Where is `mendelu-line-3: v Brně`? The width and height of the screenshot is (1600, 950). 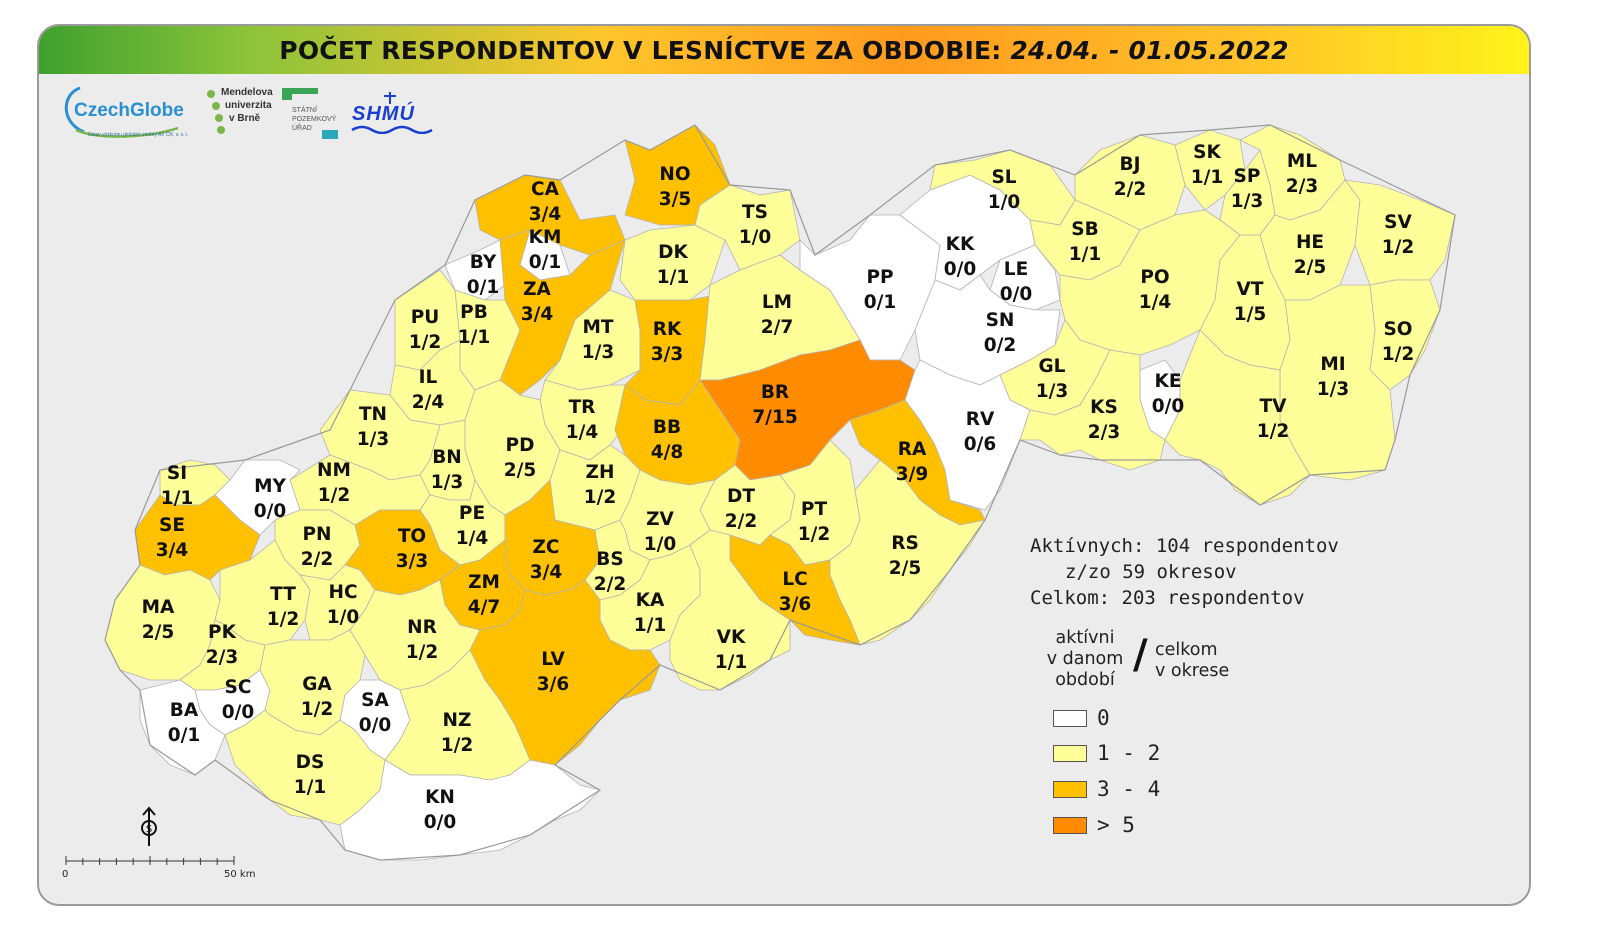
mendelu-line-3: v Brně is located at coordinates (245, 118).